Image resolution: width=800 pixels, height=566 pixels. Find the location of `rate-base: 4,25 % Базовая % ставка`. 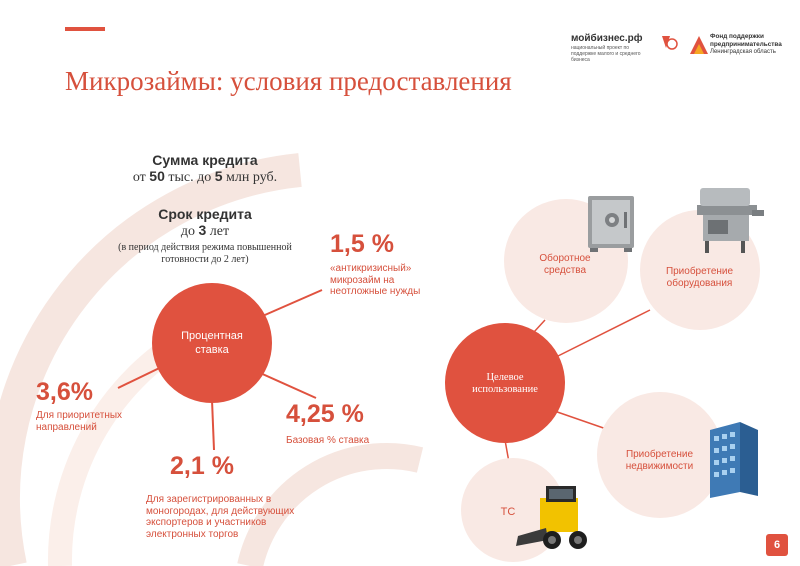

rate-base: 4,25 % Базовая % ставка is located at coordinates (327, 423).